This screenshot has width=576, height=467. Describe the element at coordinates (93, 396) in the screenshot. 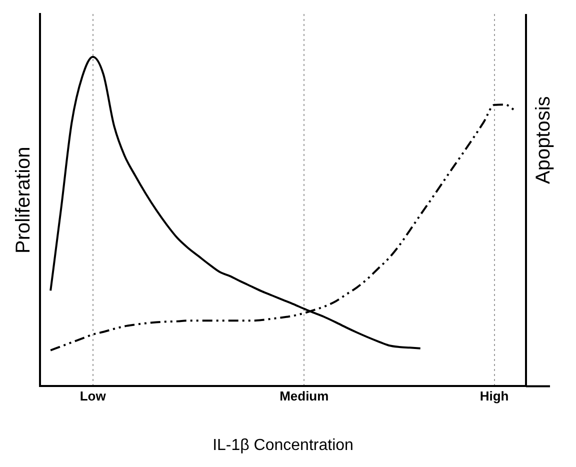

I see `x-tick-label: Low` at that location.